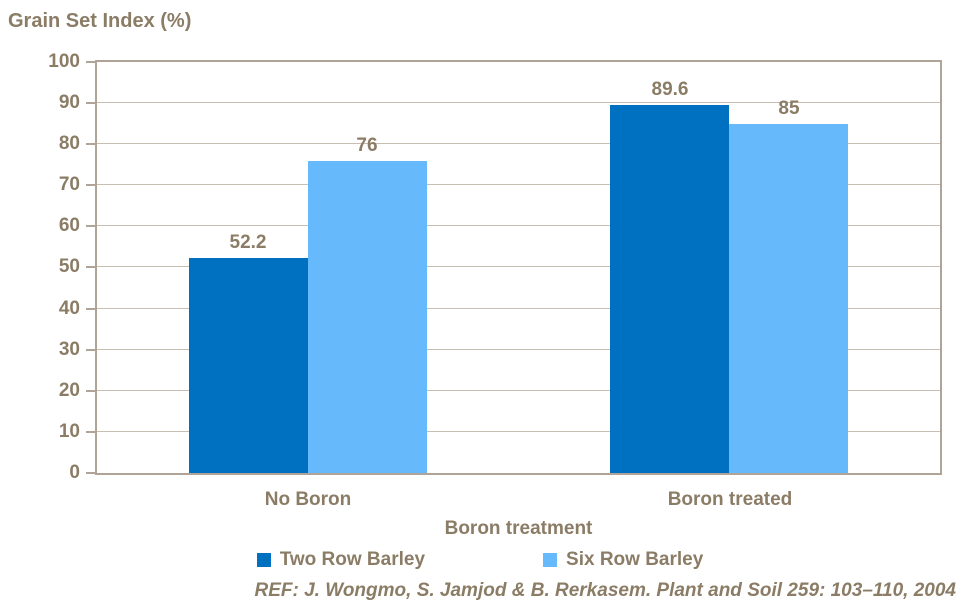 Image resolution: width=960 pixels, height=610 pixels. Describe the element at coordinates (64, 61) in the screenshot. I see `y-tick-label: 100` at that location.